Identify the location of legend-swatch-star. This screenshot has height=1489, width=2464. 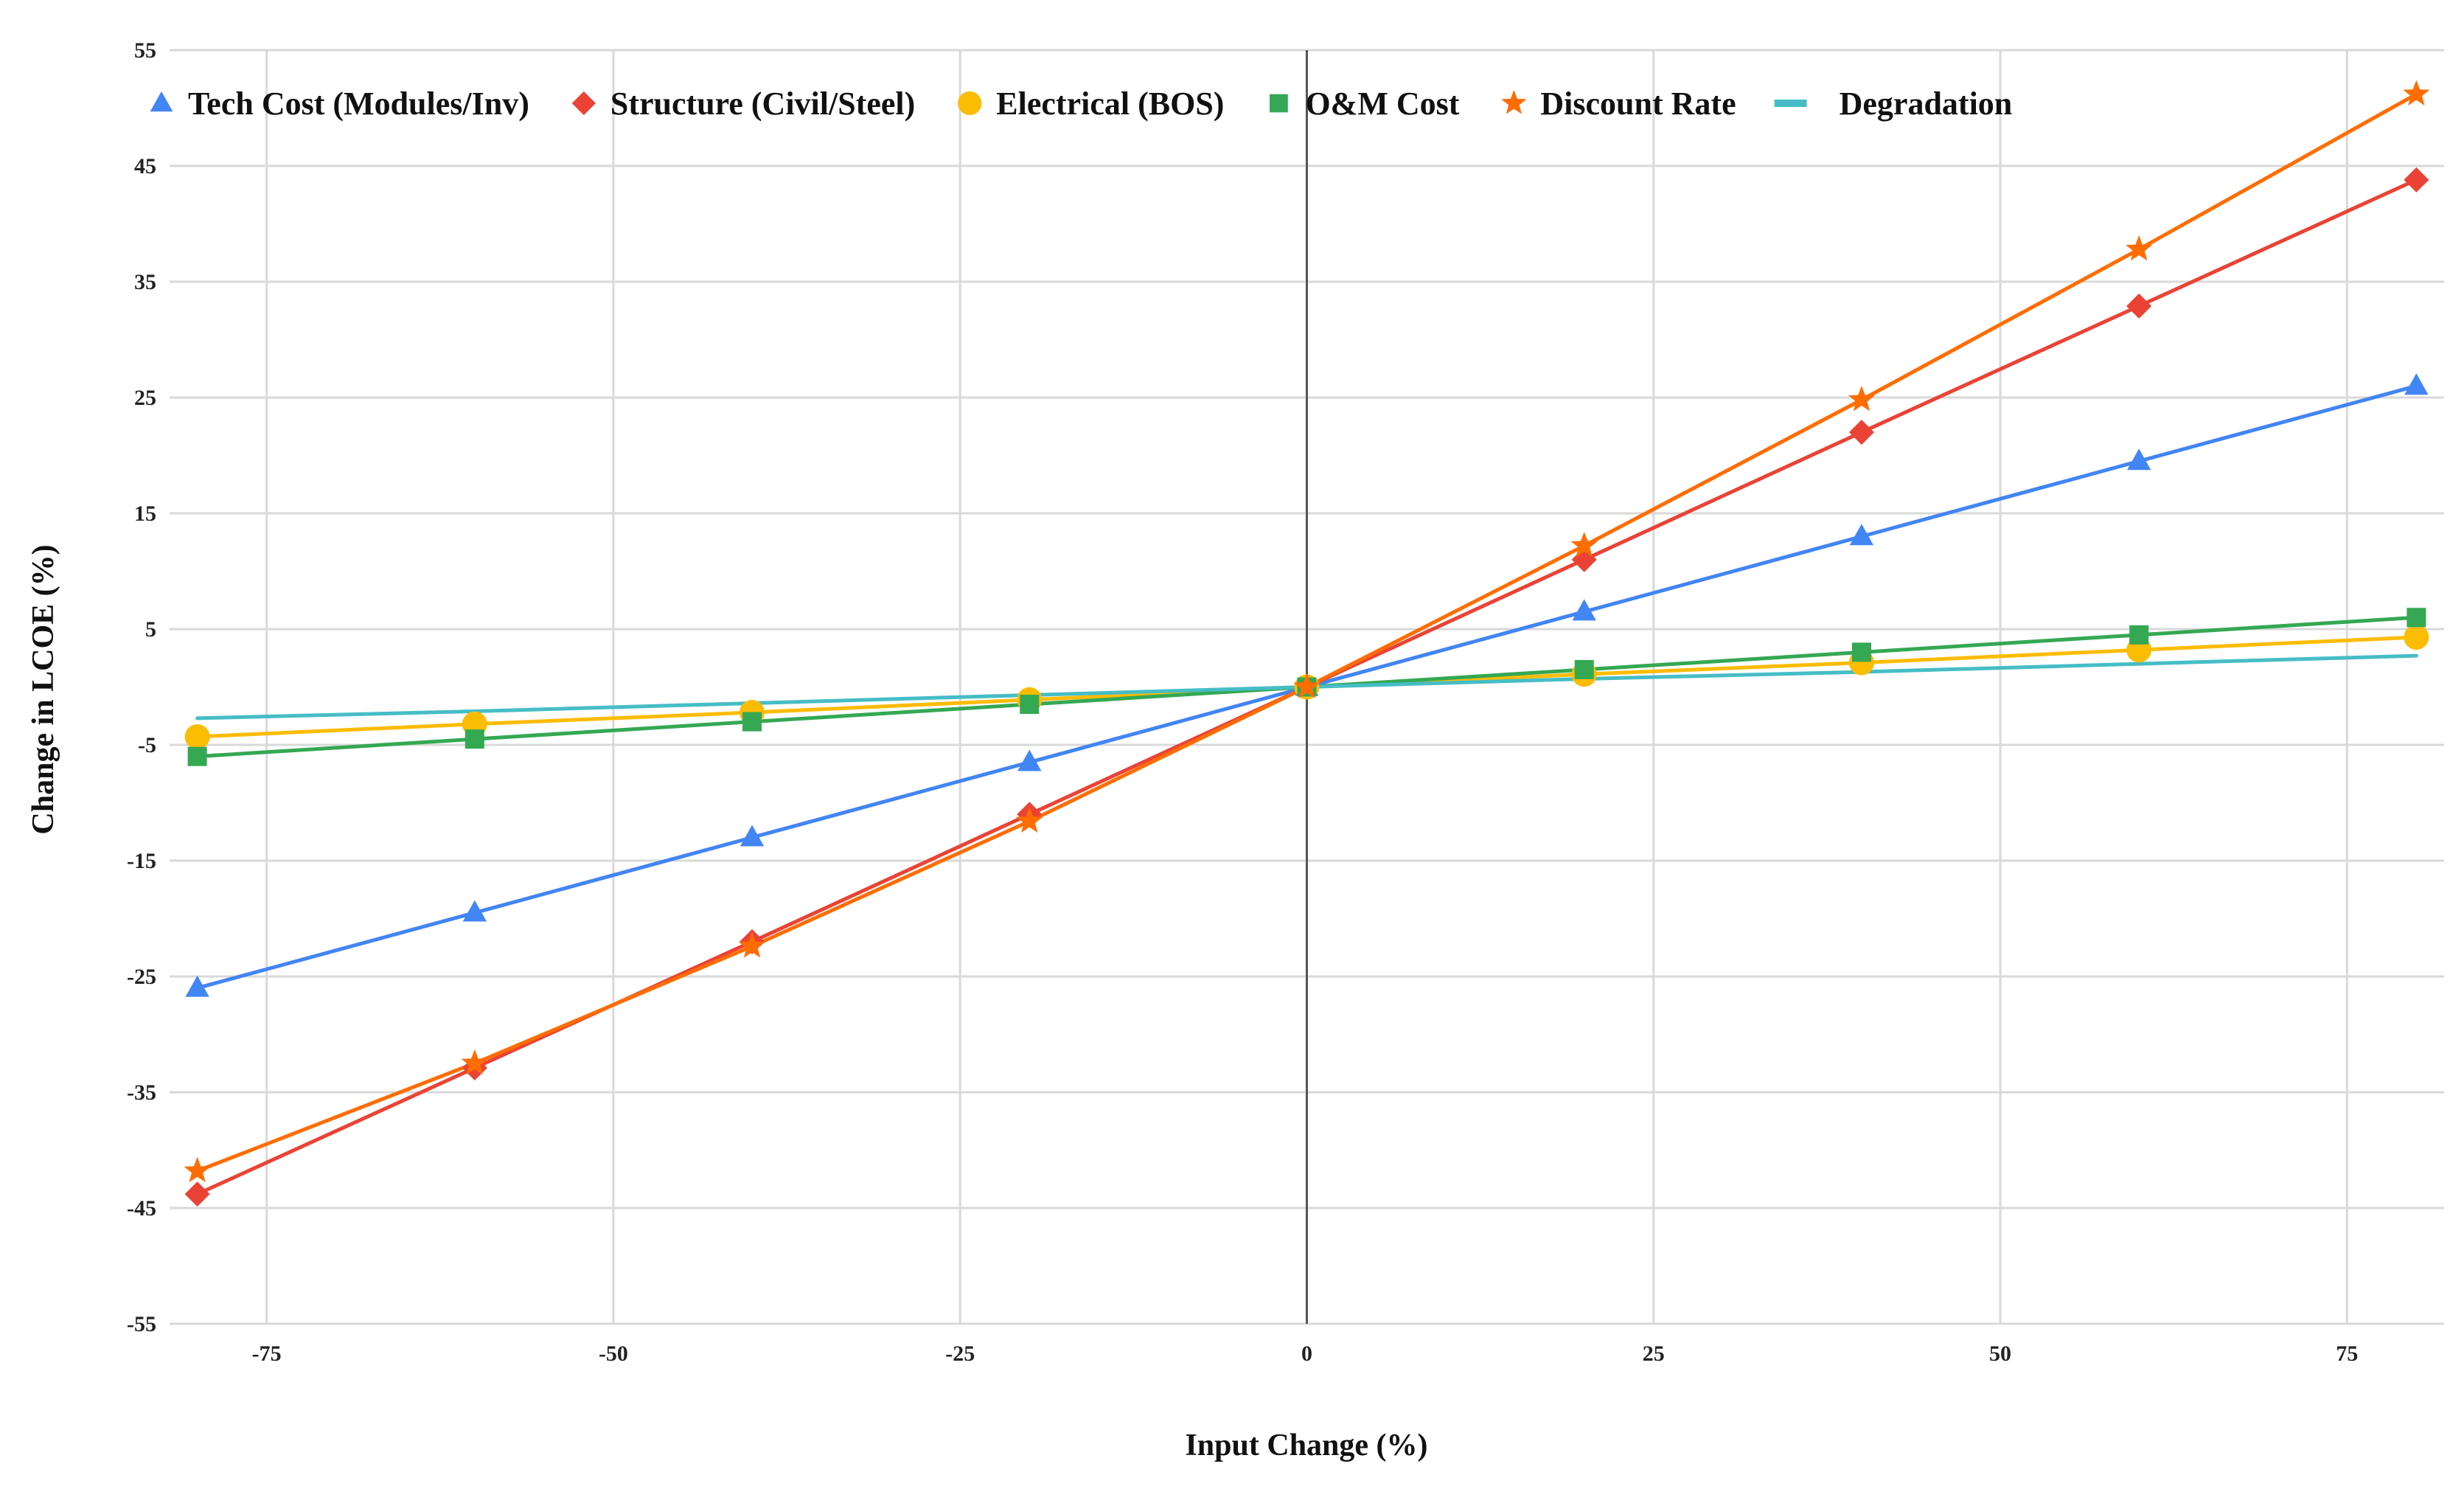
(1514, 101).